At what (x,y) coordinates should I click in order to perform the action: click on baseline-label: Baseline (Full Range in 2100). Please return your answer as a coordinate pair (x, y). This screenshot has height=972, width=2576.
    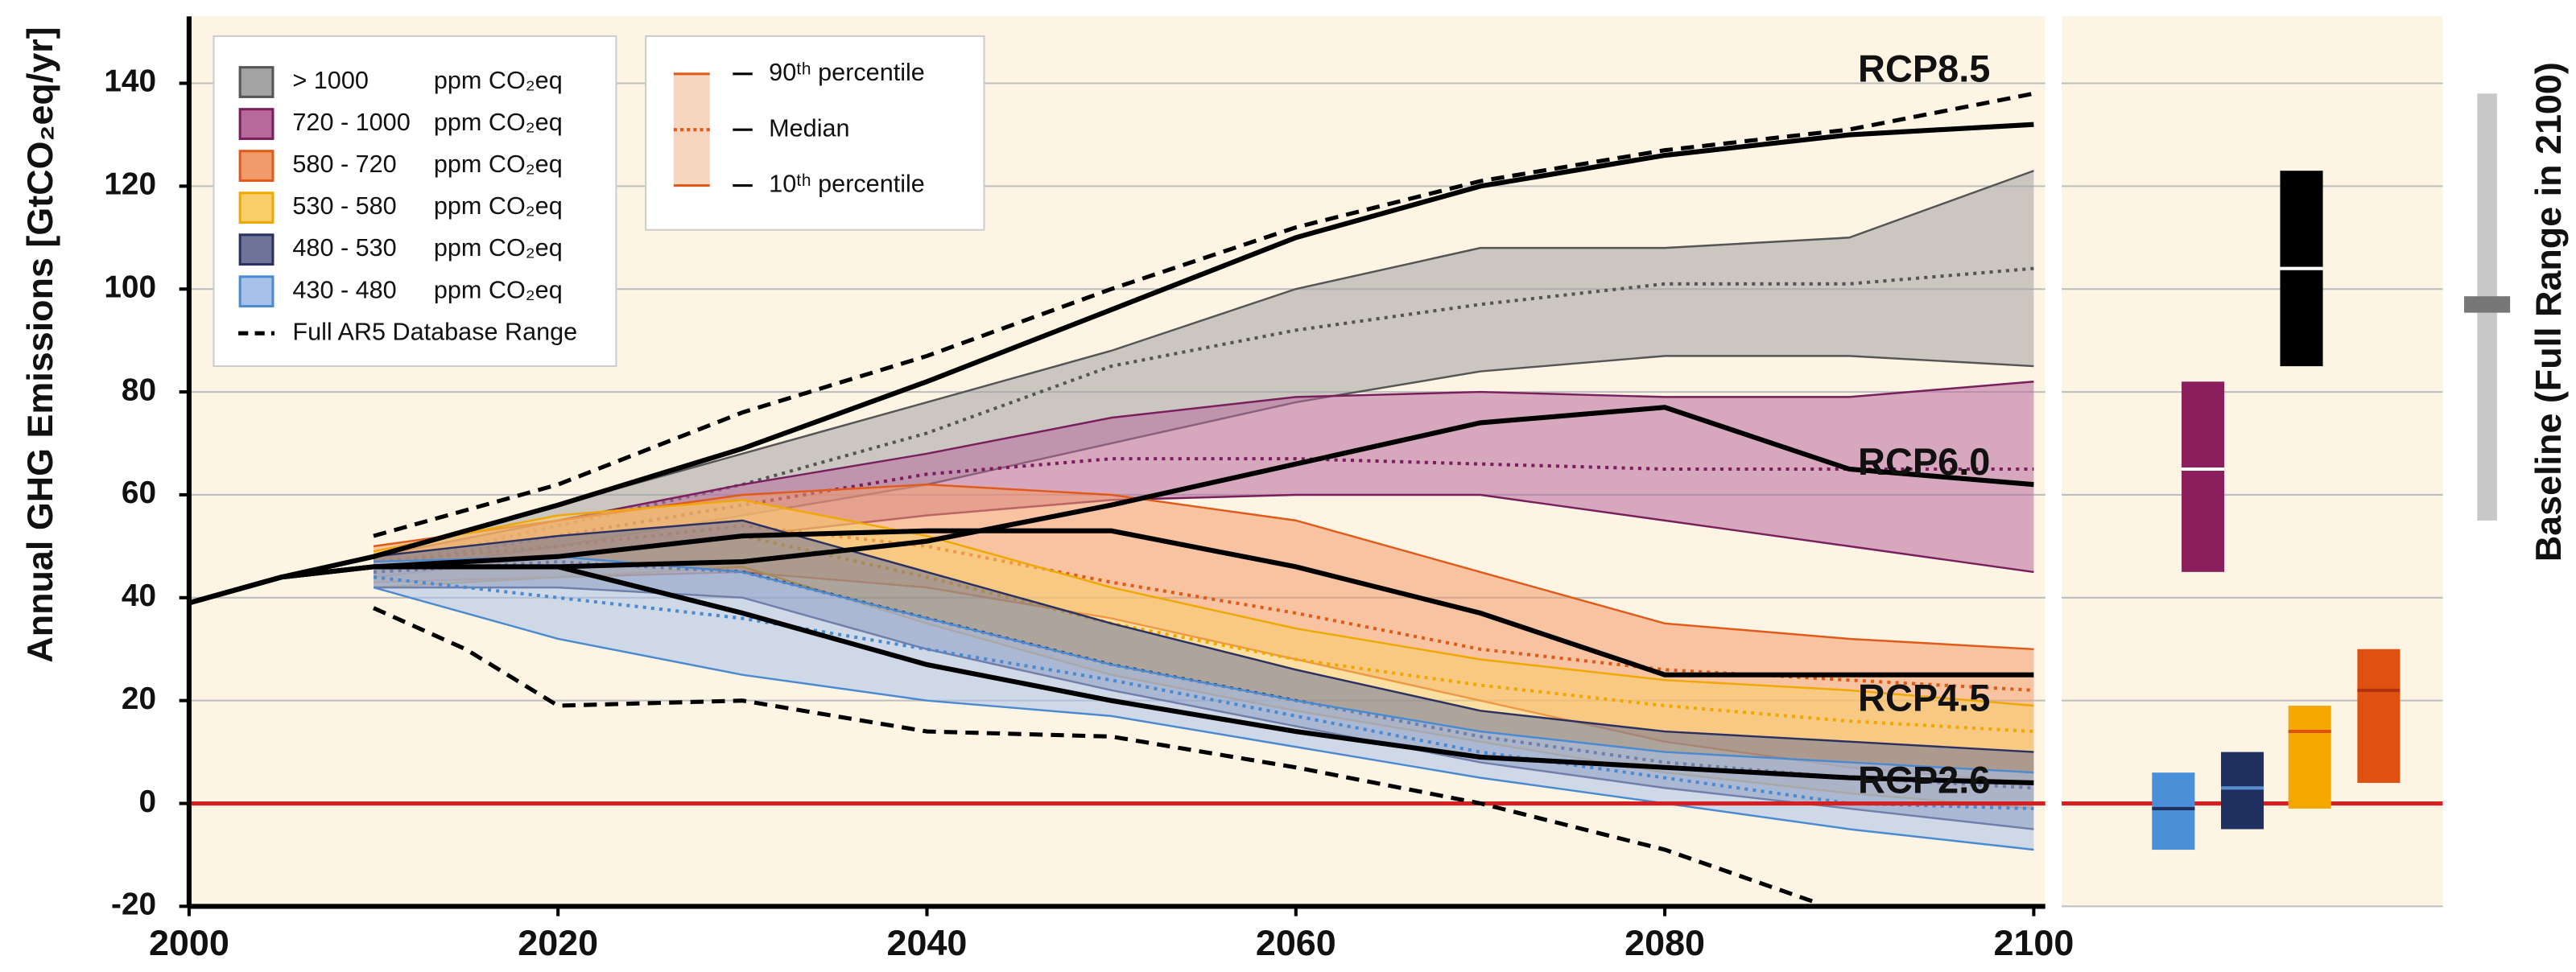
    Looking at the image, I should click on (2548, 312).